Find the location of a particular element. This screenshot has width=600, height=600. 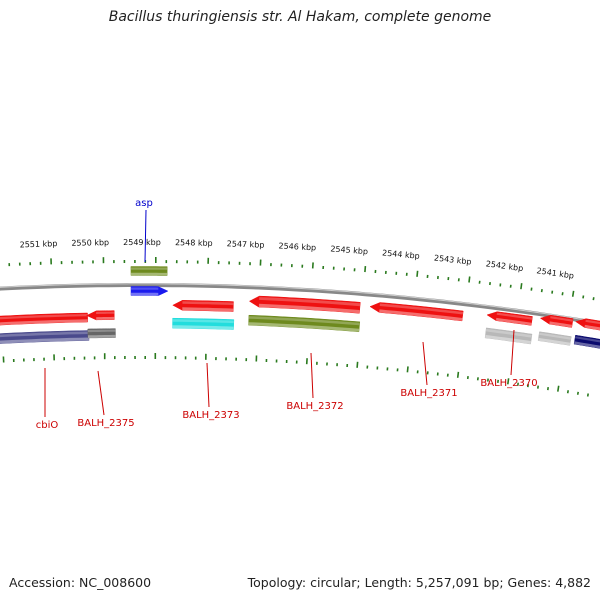

gene-asp-blue-highlight is located at coordinates (145, 288).